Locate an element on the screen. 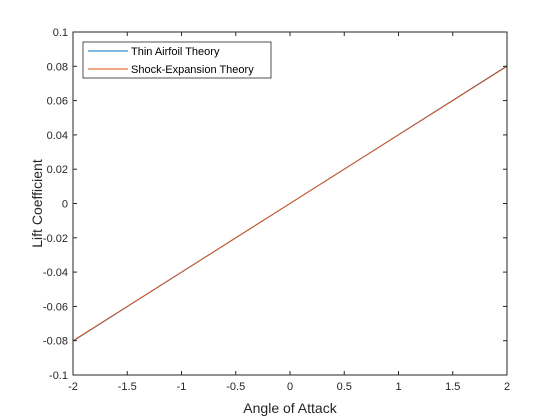 The width and height of the screenshot is (560, 420). y-axis-label: Lift Coefficient is located at coordinates (37, 203).